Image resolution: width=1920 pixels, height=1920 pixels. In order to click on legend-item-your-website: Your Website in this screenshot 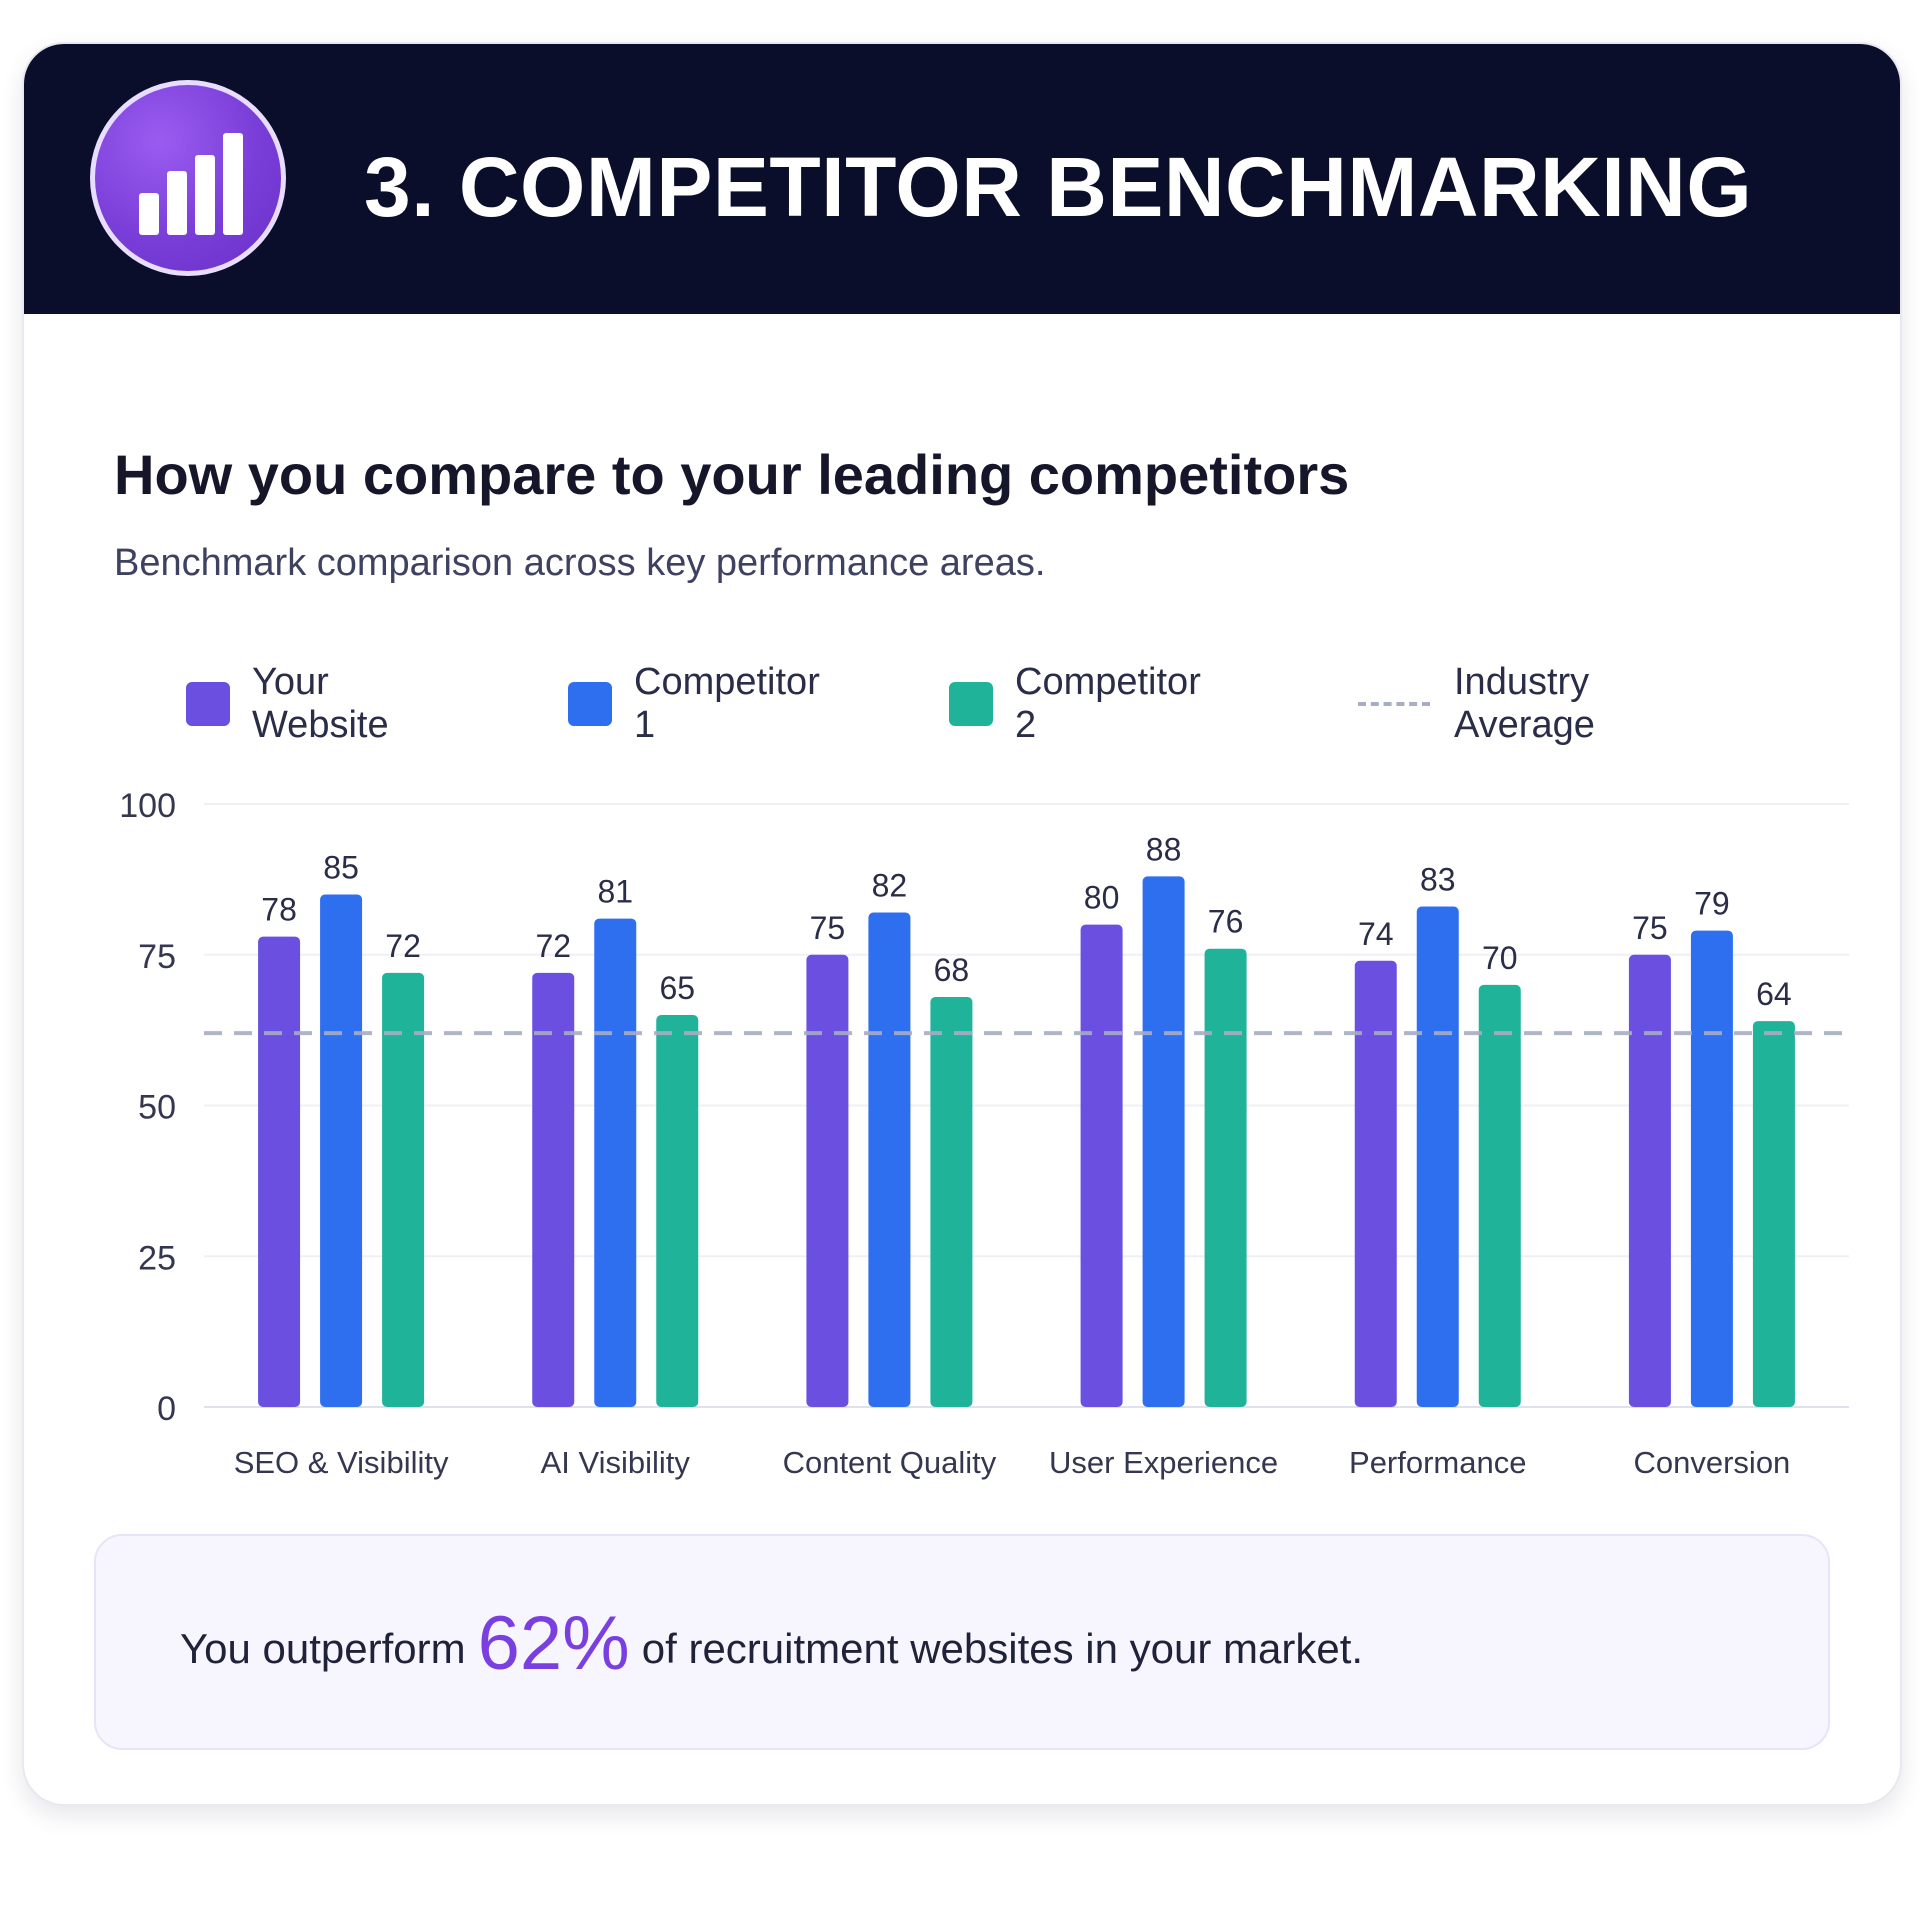, I will do `click(287, 703)`.